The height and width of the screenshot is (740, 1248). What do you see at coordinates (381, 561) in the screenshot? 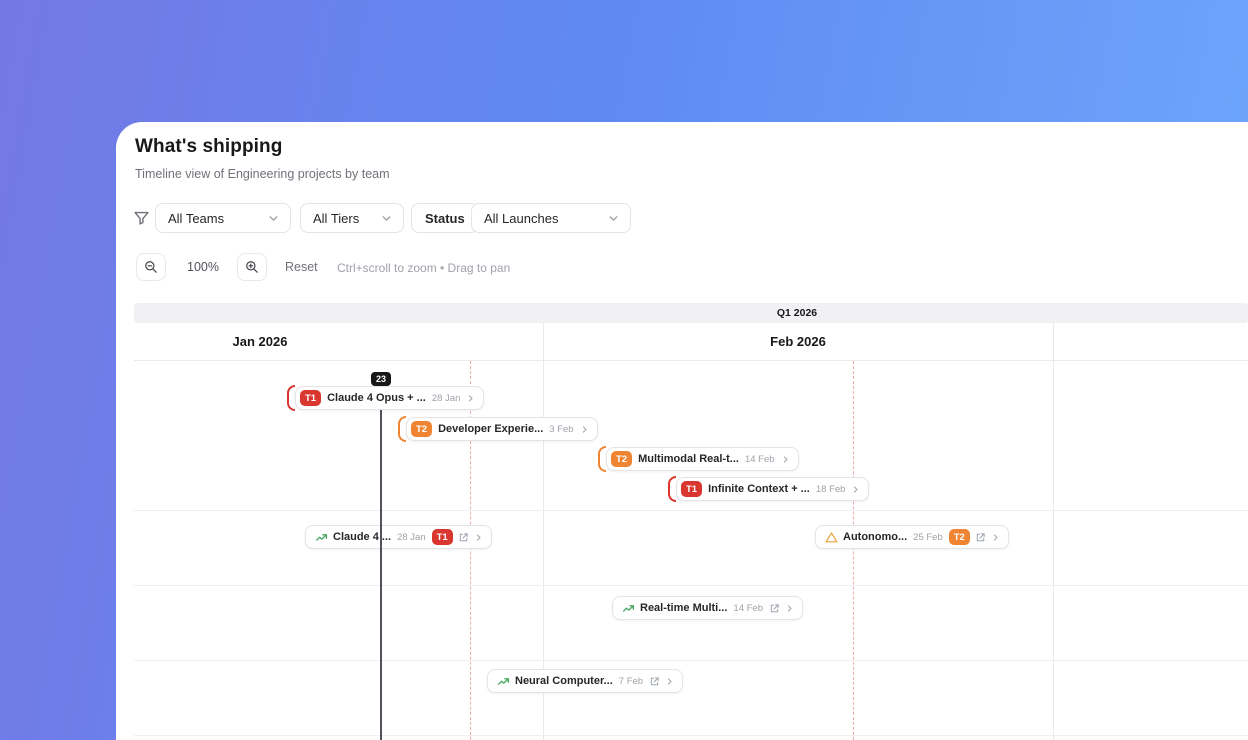
I see `today-marker-line` at bounding box center [381, 561].